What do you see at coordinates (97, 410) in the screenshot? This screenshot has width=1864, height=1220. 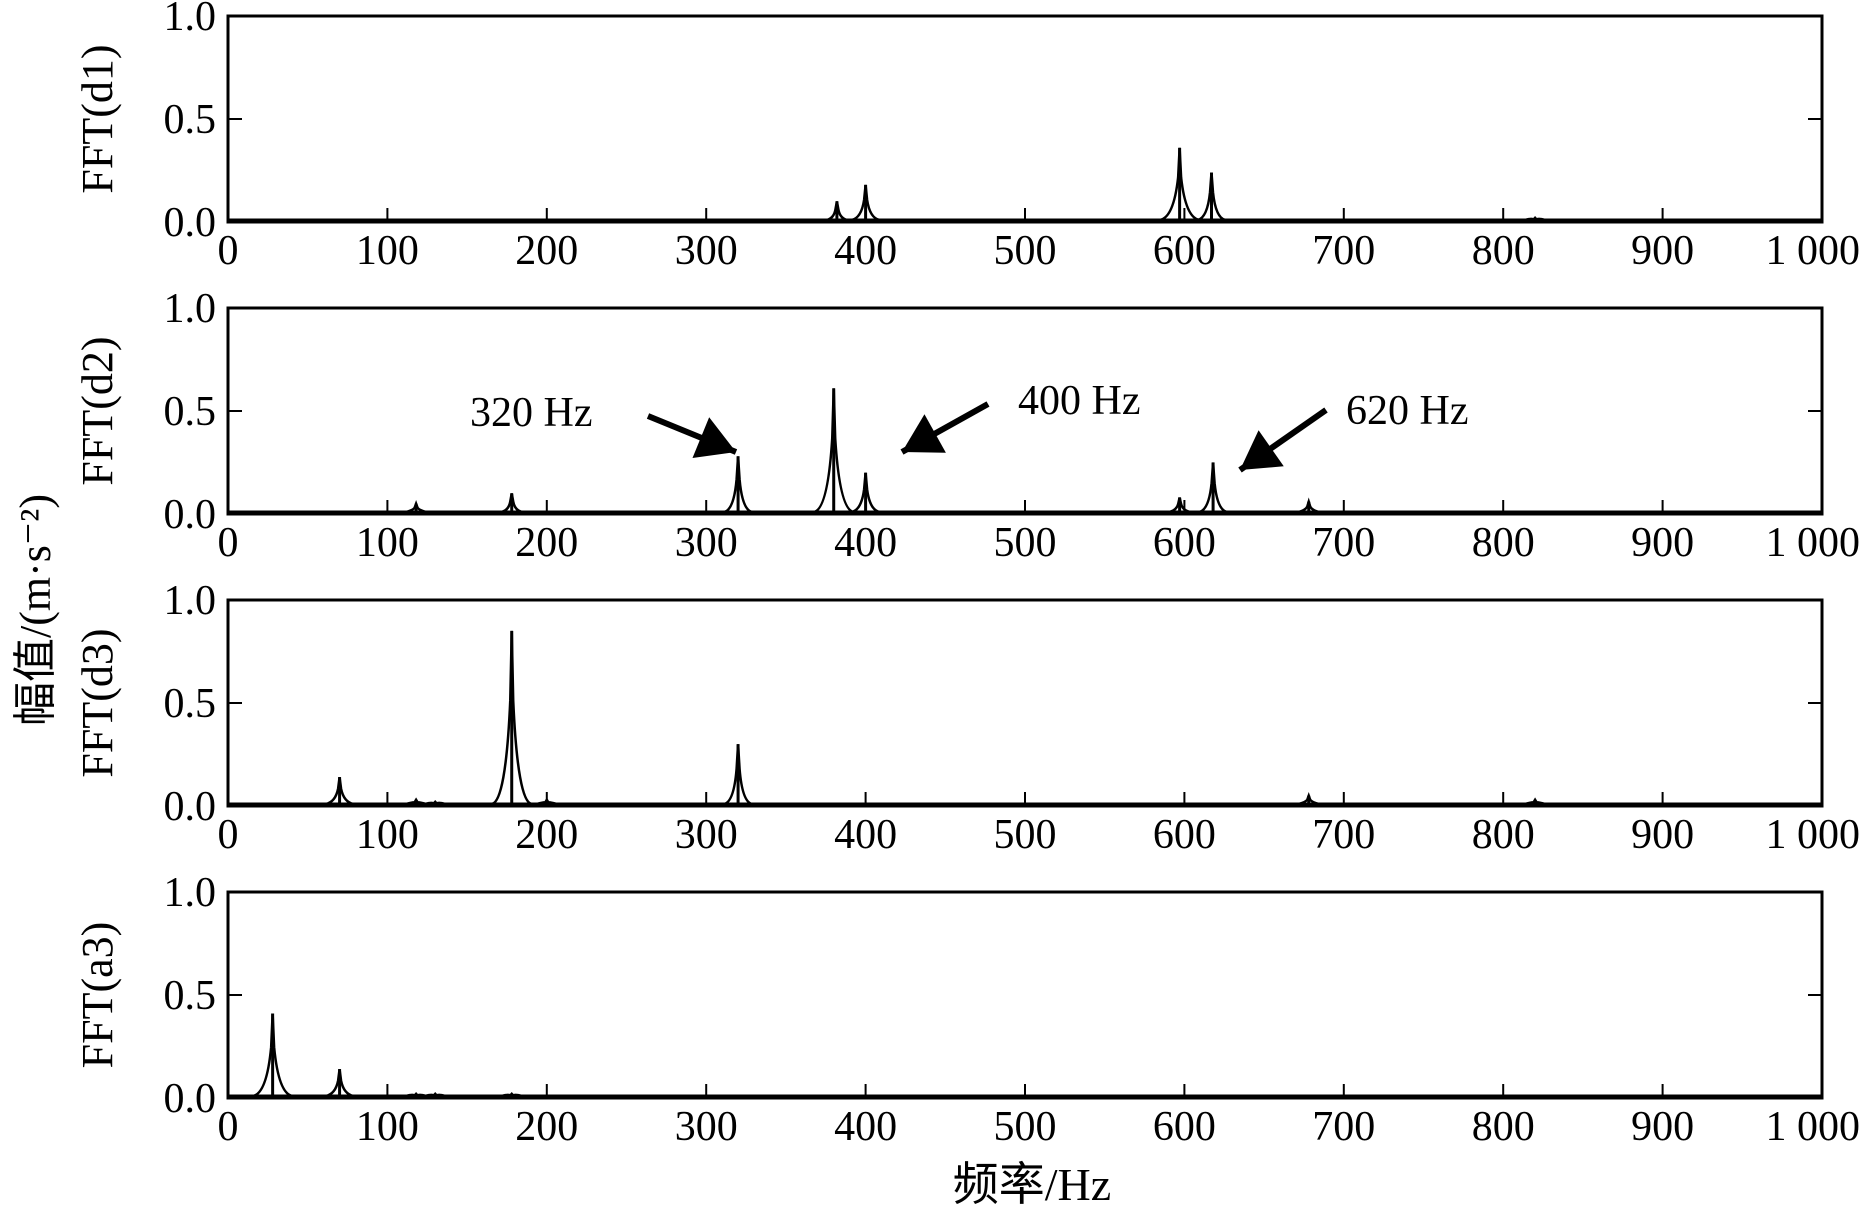 I see `panel-y-label: FFT(d2)` at bounding box center [97, 410].